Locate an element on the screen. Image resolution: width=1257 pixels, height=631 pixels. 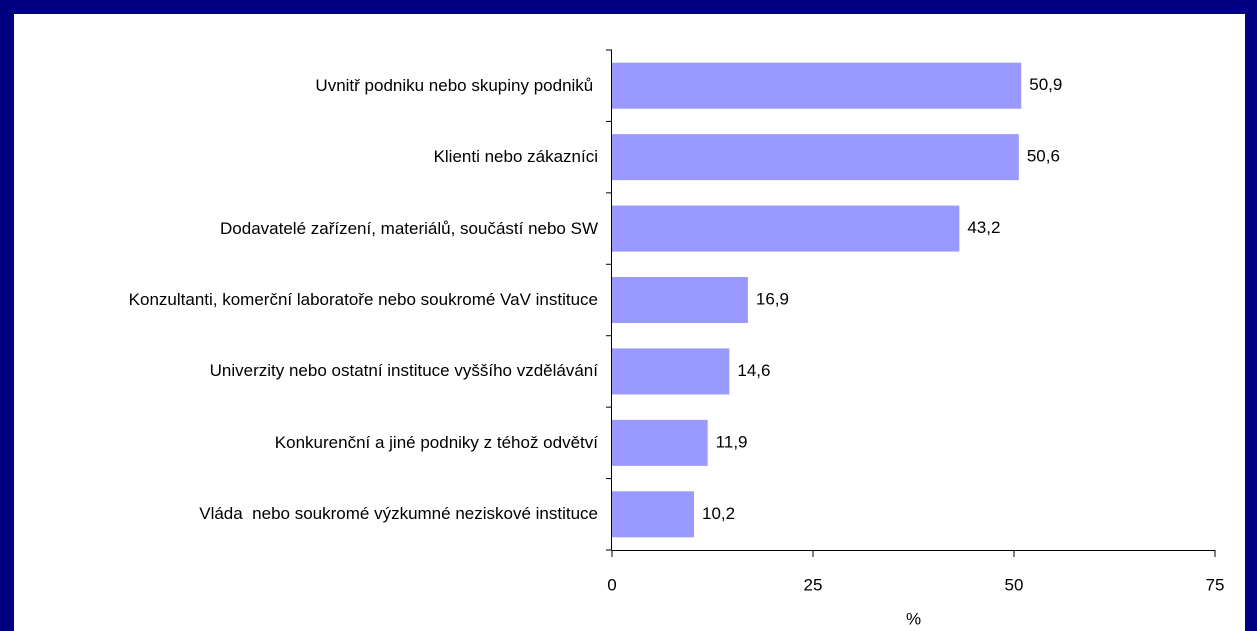
value-label: 14,6 is located at coordinates (753, 370).